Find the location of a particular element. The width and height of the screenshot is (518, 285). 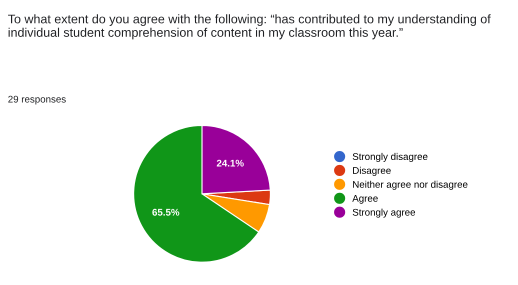

legend-label: Neither agree nor disagree is located at coordinates (410, 185).